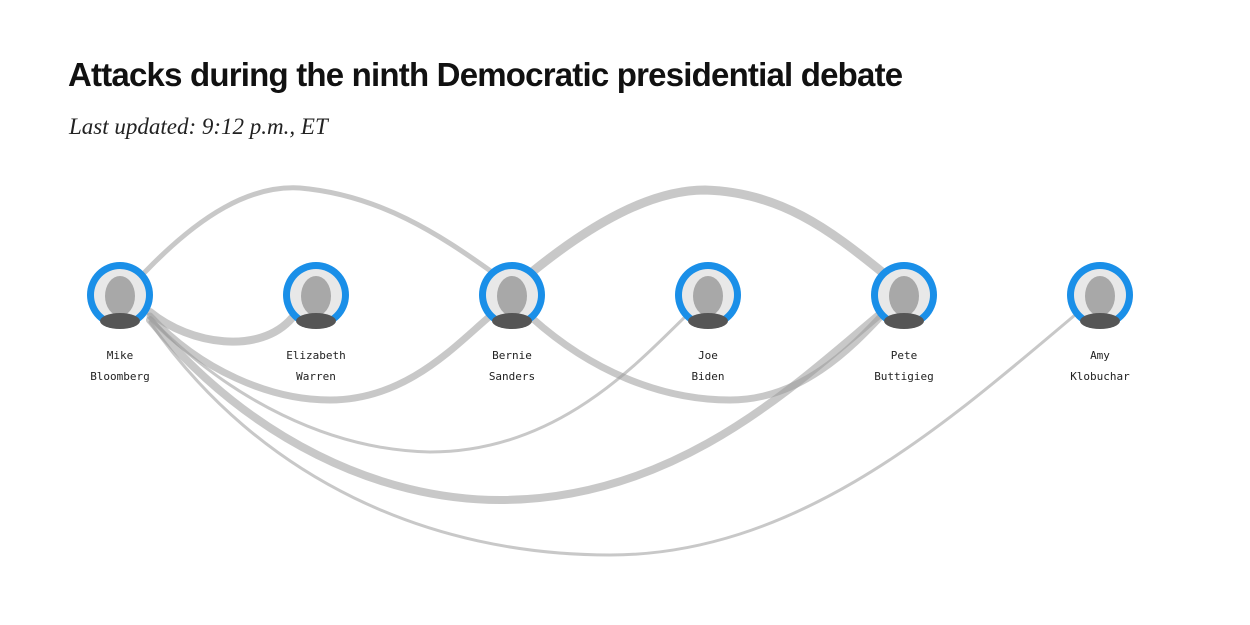  I want to click on node-last-name: Sanders, so click(512, 376).